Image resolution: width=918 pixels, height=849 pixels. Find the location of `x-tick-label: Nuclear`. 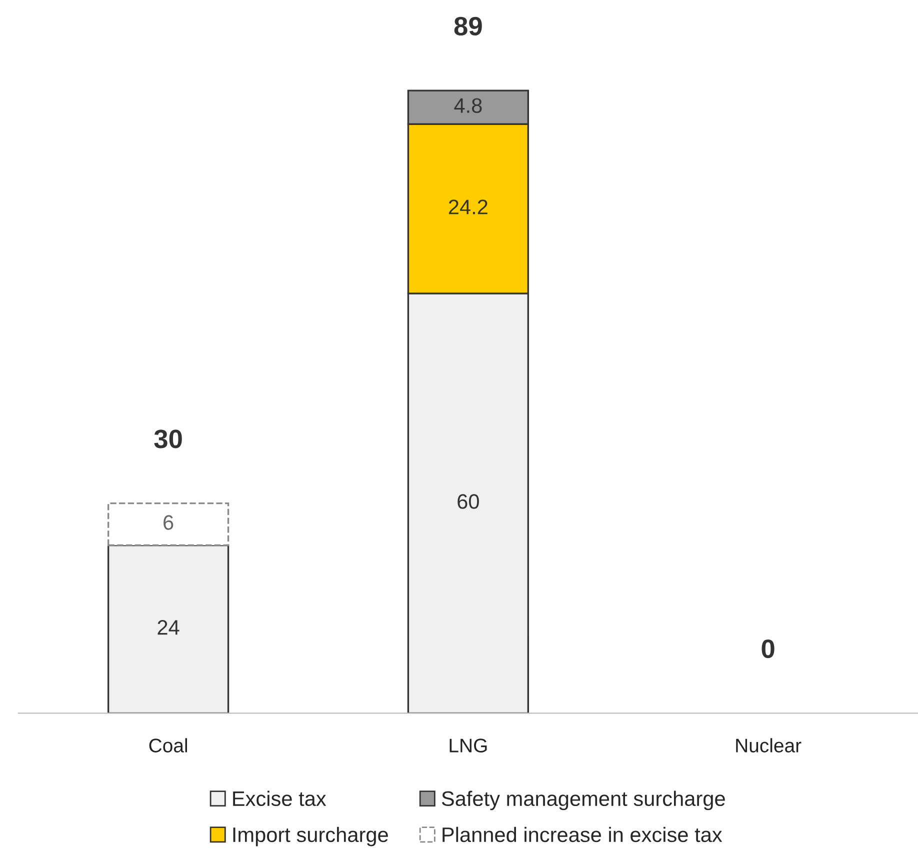

x-tick-label: Nuclear is located at coordinates (769, 745).